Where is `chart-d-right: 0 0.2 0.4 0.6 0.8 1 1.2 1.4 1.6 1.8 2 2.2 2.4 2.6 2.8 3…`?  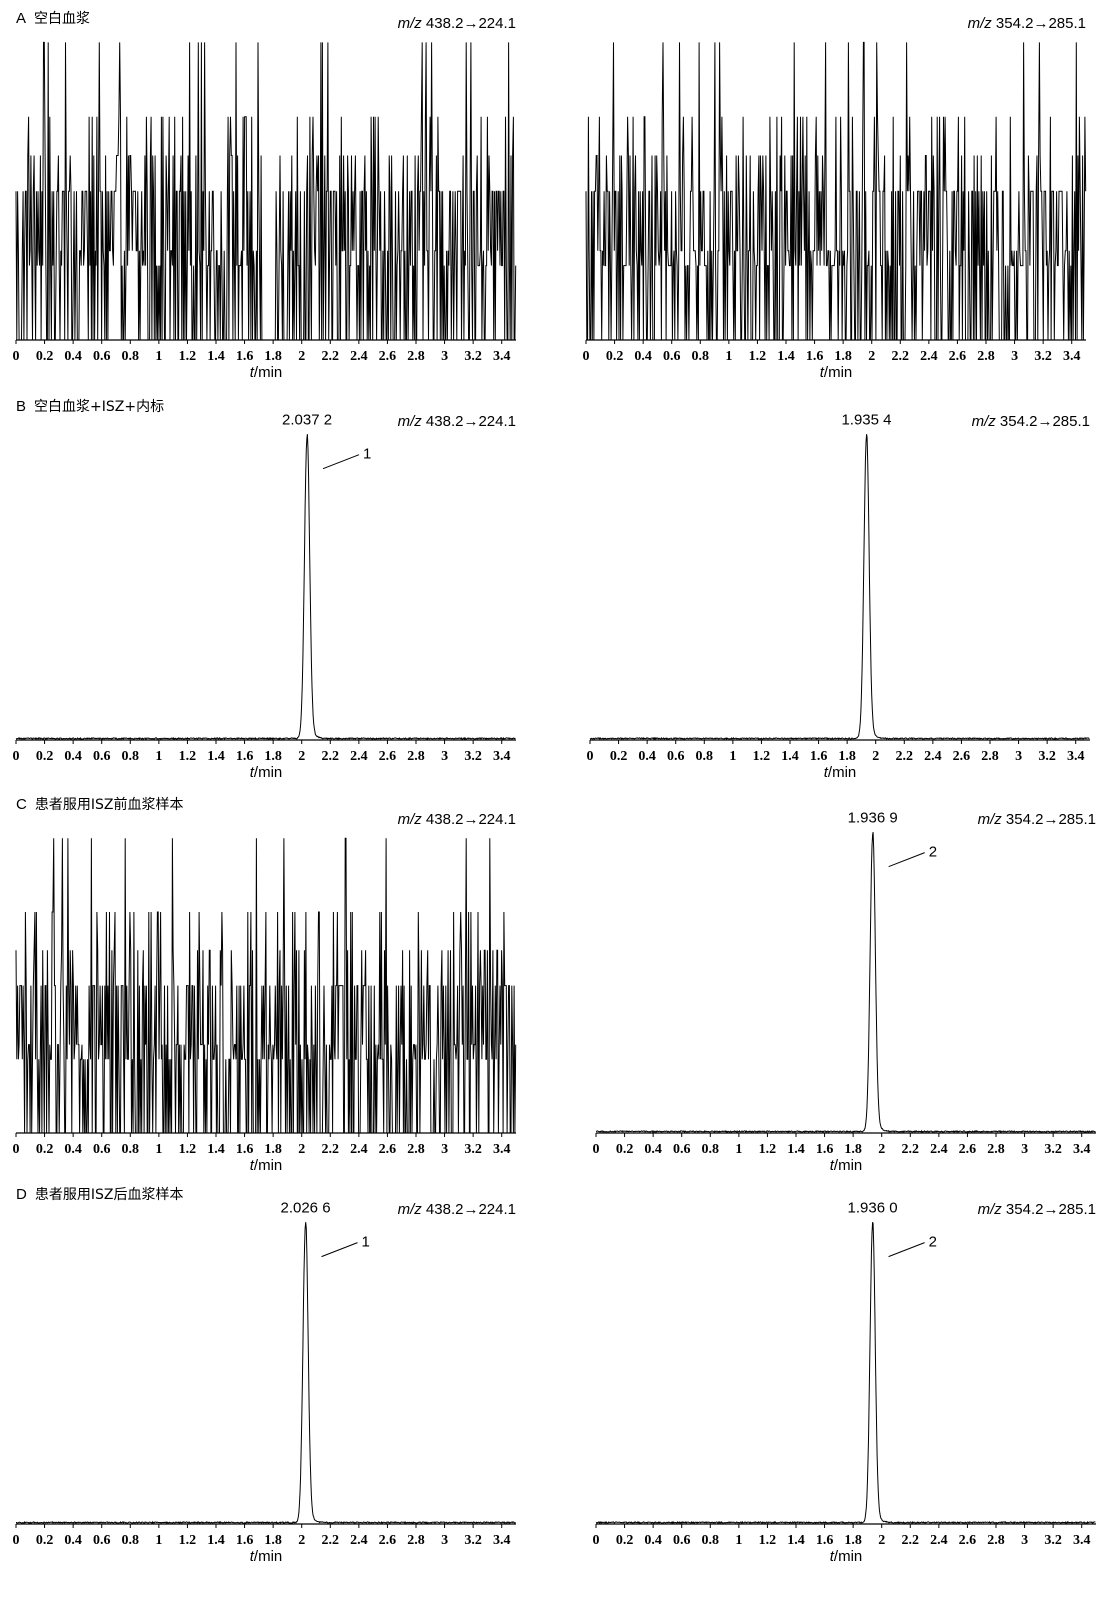 chart-d-right: 0 0.2 0.4 0.6 0.8 1 1.2 1.4 1.6 1.8 2 2.2 2.4 2.6 2.8 3… is located at coordinates (844, 1382).